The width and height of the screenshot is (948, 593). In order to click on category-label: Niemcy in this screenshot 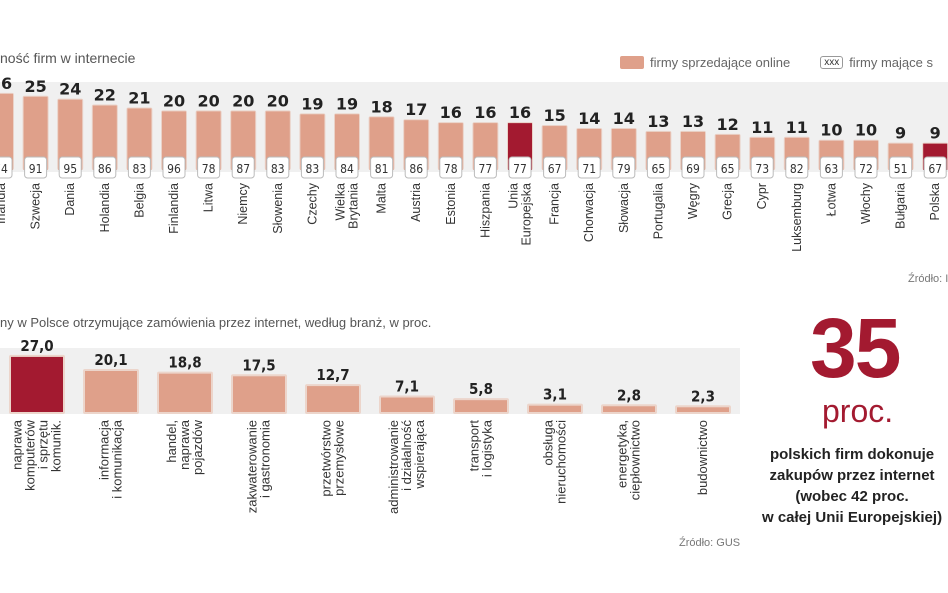, I will do `click(243, 203)`.